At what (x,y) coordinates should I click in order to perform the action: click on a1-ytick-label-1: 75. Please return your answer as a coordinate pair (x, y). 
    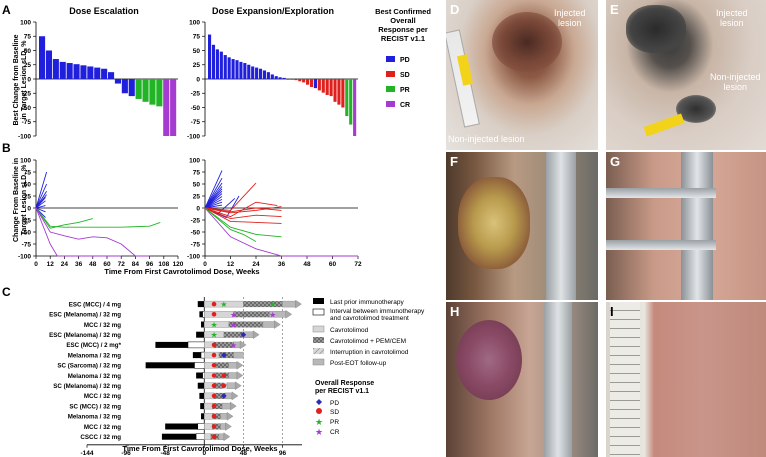
    Looking at the image, I should click on (28, 37).